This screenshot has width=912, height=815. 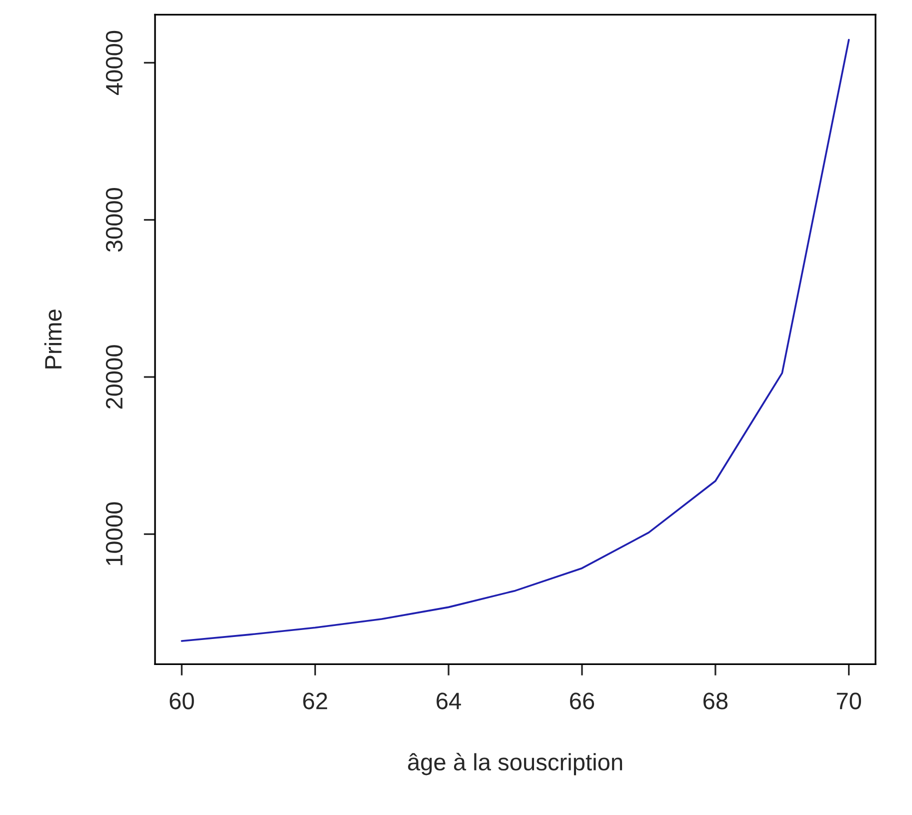 What do you see at coordinates (114, 377) in the screenshot?
I see `y-tick-label: 20000` at bounding box center [114, 377].